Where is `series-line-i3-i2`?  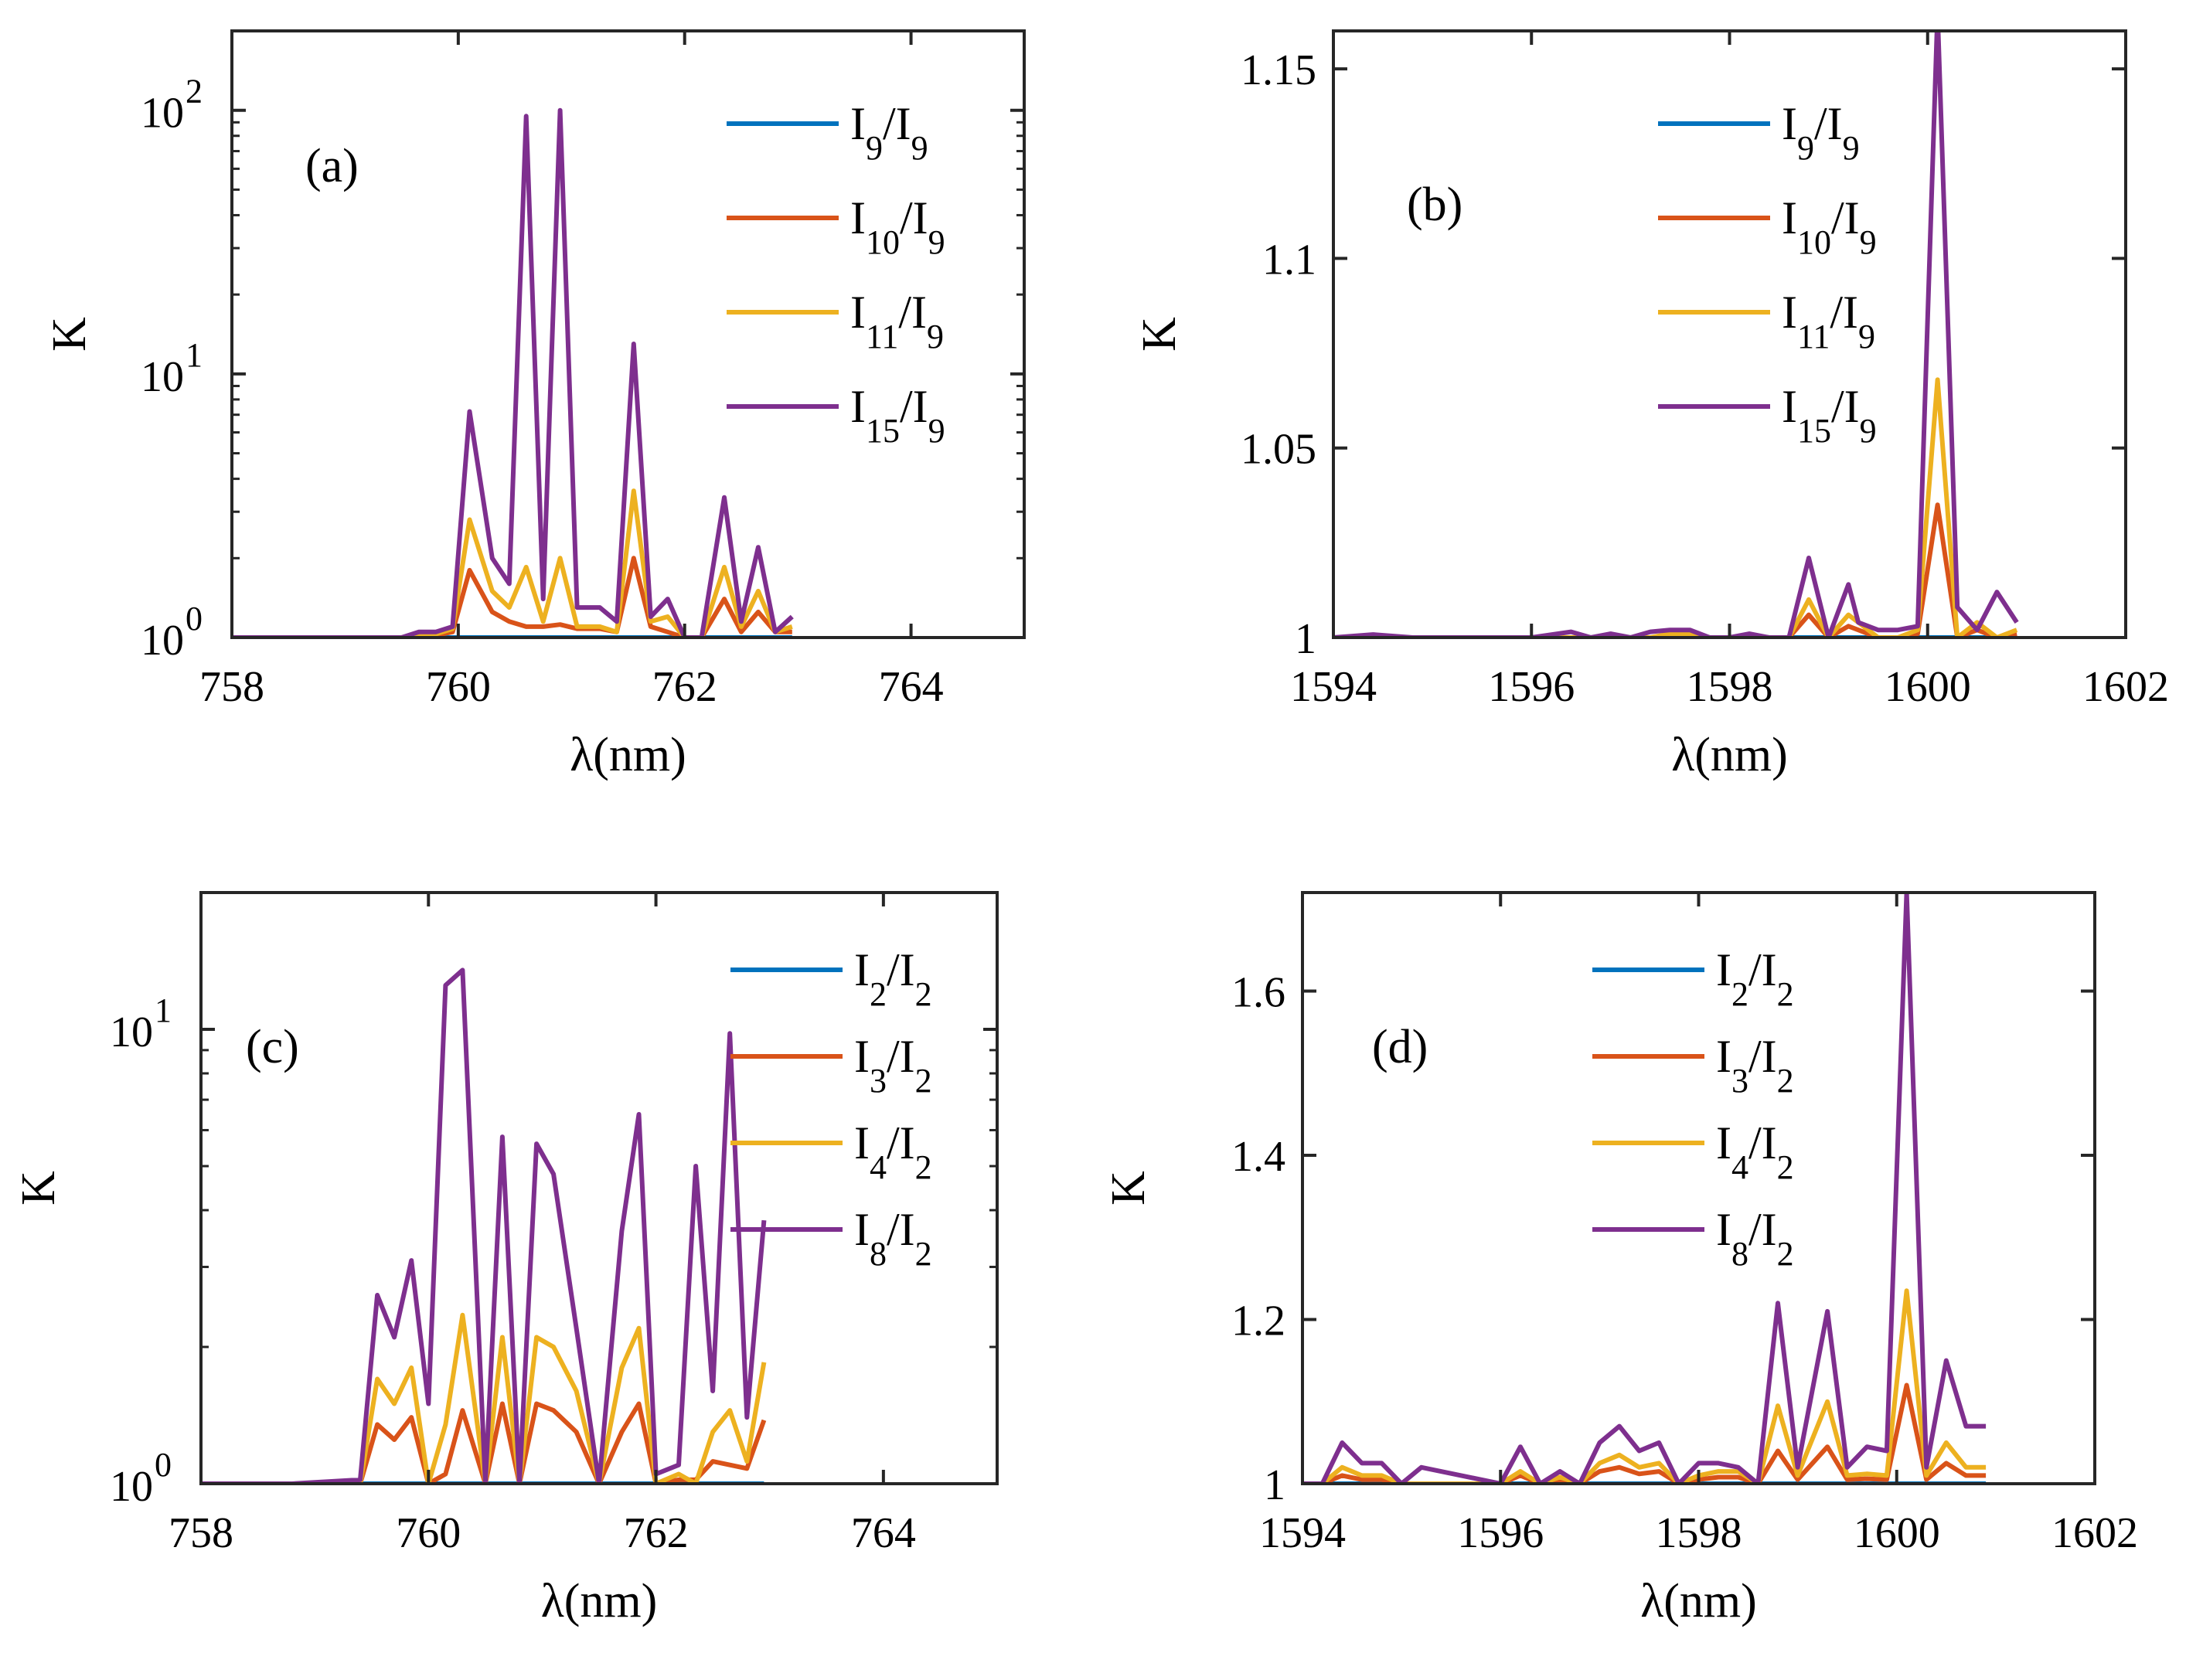
series-line-i3-i2 is located at coordinates (1644, 1433).